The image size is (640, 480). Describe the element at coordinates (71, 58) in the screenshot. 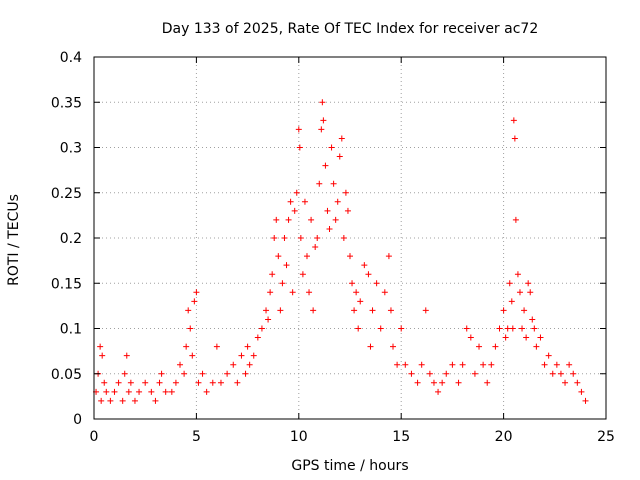

I see `y-tick-label: 0.4` at that location.